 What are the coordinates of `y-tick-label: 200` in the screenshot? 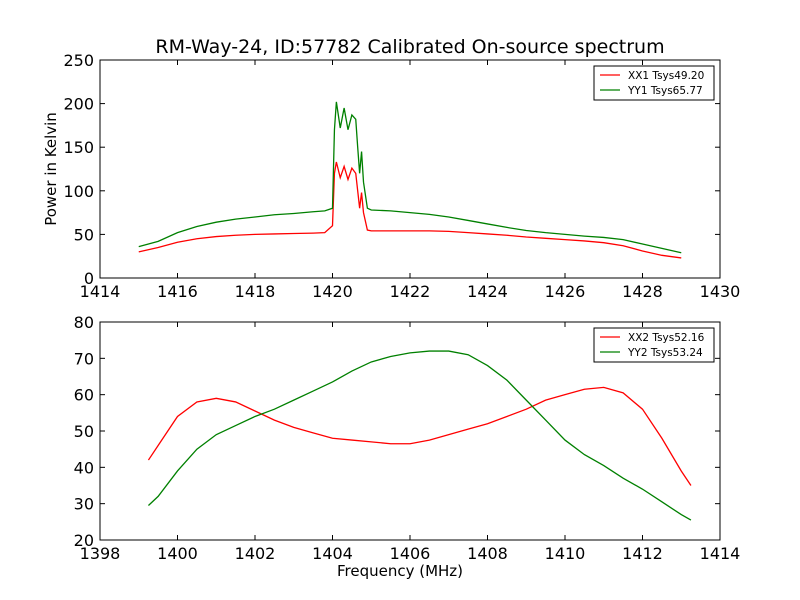 It's located at (78, 104).